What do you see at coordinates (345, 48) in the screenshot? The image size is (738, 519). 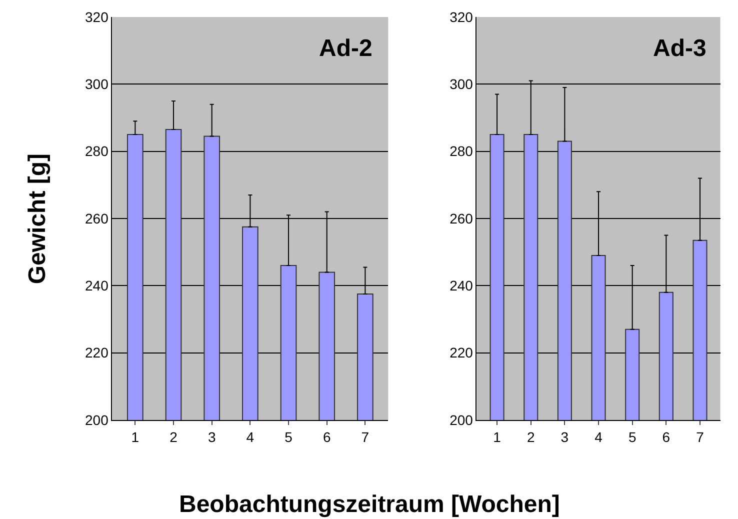 I see `annotation: Ad-2` at bounding box center [345, 48].